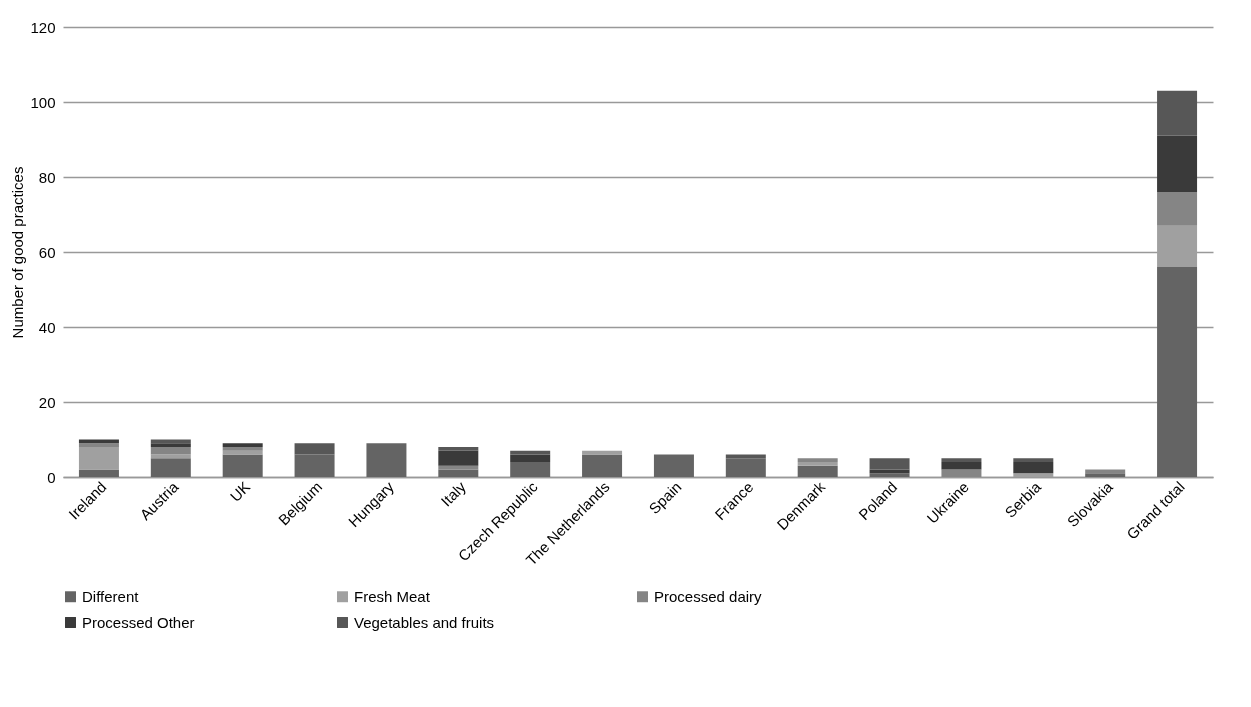 This screenshot has height=707, width=1251. What do you see at coordinates (453, 493) in the screenshot?
I see `x-tick-label: Italy` at bounding box center [453, 493].